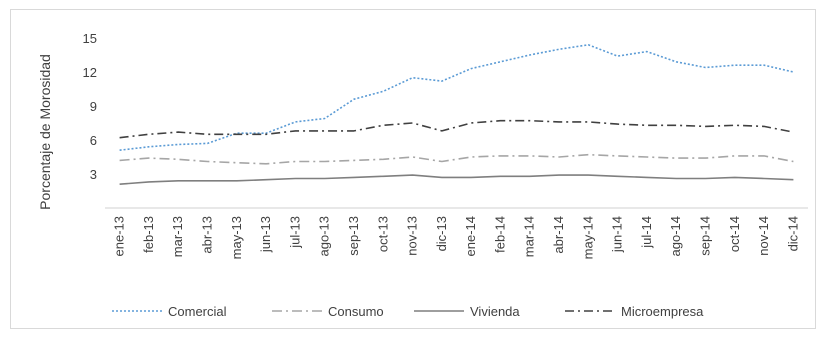 This screenshot has height=338, width=827. I want to click on legend: Comercial Consumo Vivienda Microempresa, so click(408, 311).